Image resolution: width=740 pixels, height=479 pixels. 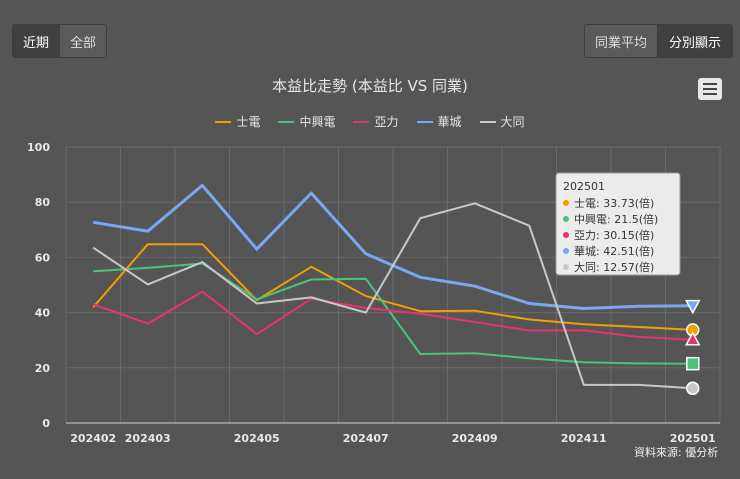 What do you see at coordinates (248, 122) in the screenshot?
I see `legend-label: 士電` at bounding box center [248, 122].